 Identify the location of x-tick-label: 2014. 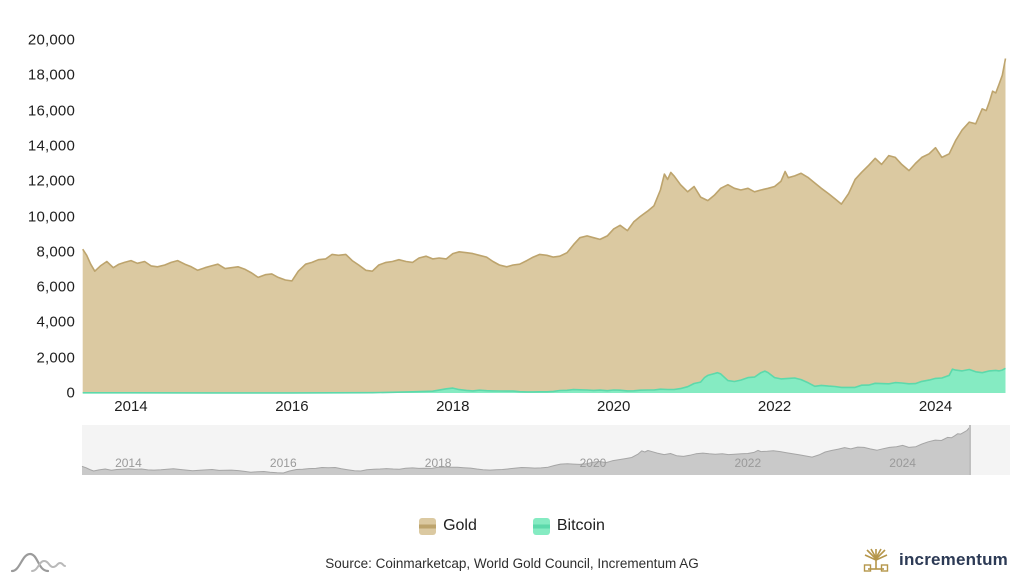
(131, 406).